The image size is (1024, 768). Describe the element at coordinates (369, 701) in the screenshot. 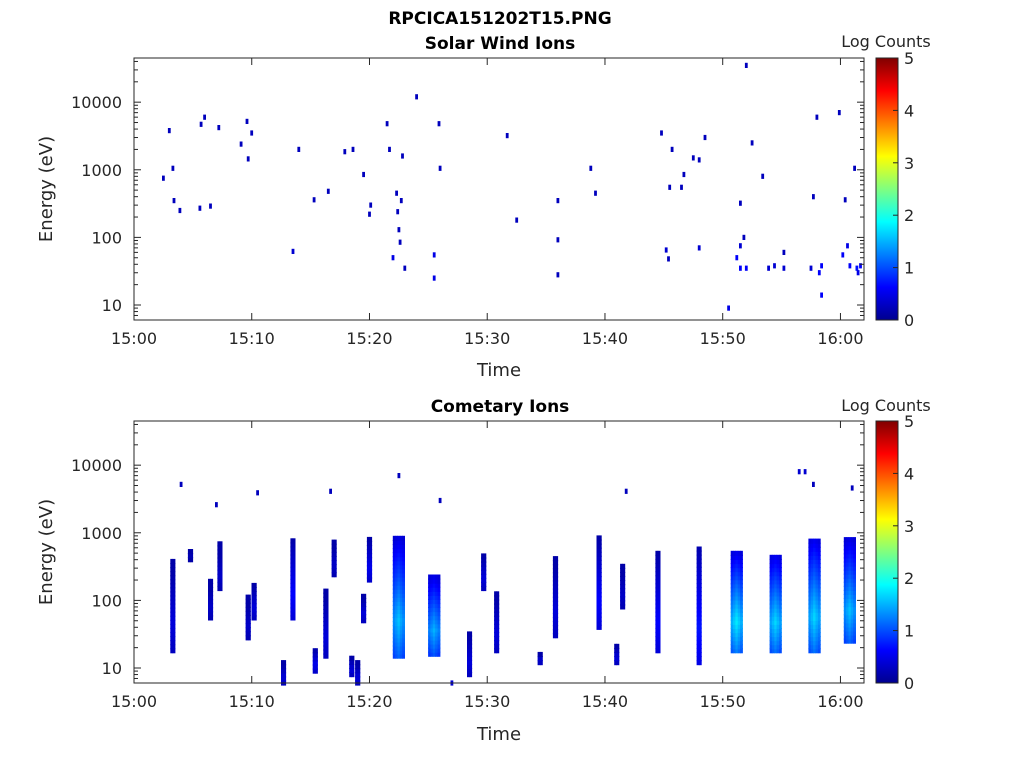

I see `x-tick-label: 15:20` at that location.